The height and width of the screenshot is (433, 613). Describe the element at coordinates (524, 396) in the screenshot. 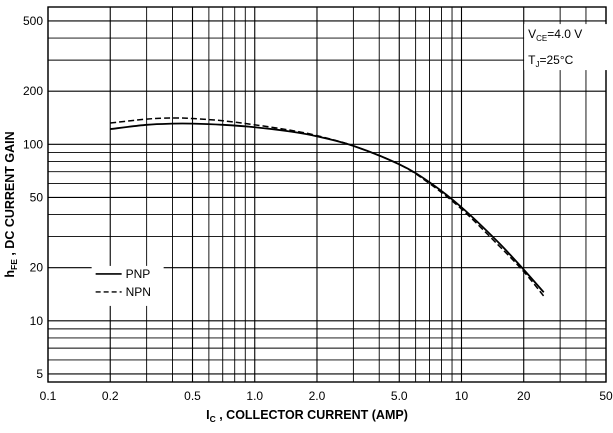

I see `x-tick-label: 20` at that location.